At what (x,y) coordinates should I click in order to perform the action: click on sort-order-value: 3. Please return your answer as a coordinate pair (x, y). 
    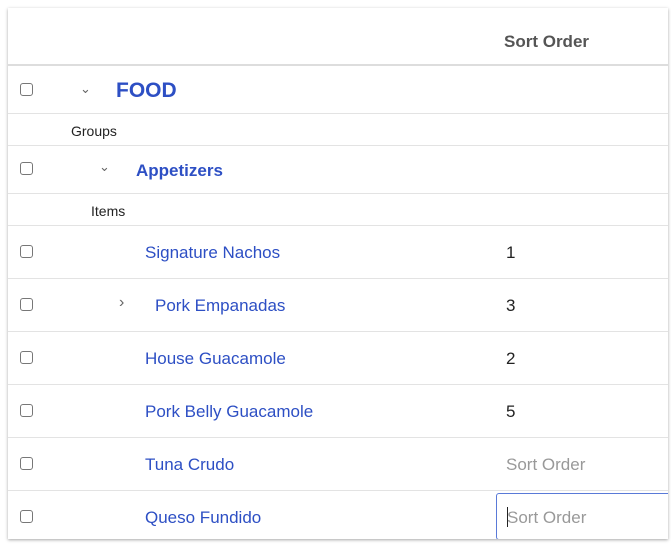
    Looking at the image, I should click on (511, 305).